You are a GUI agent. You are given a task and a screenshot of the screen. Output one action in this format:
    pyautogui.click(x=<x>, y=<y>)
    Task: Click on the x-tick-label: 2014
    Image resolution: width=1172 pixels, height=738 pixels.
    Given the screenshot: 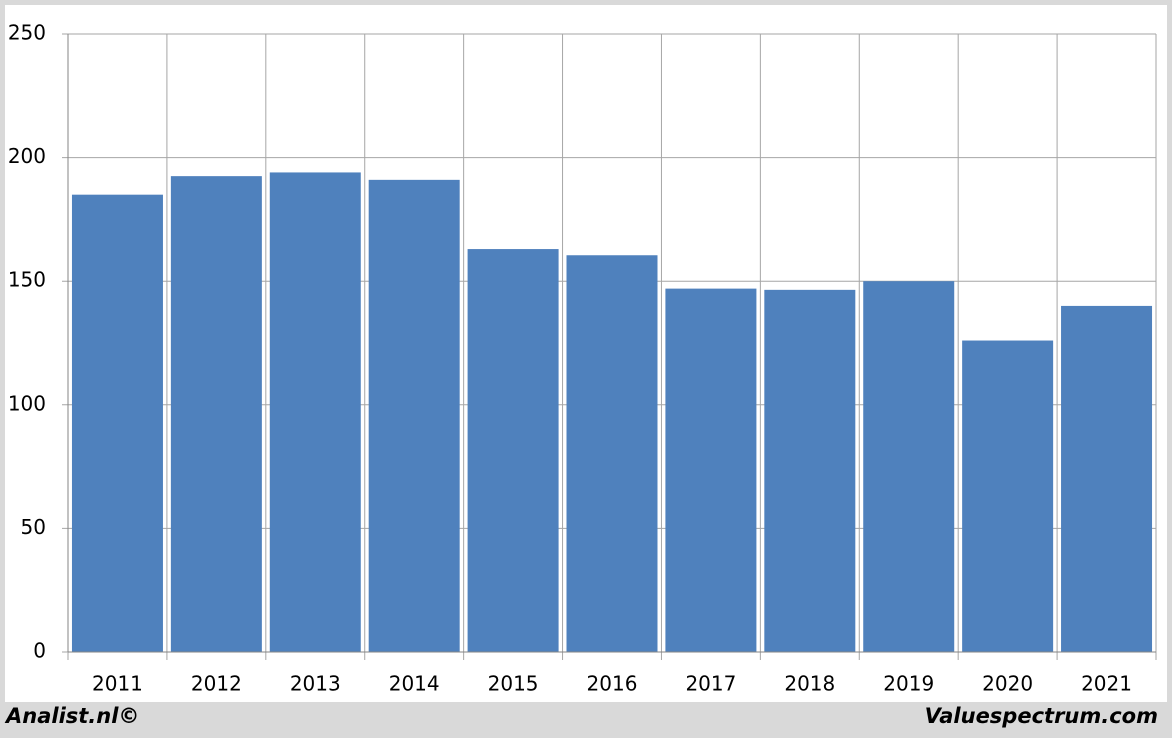 What is the action you would take?
    pyautogui.click(x=414, y=684)
    